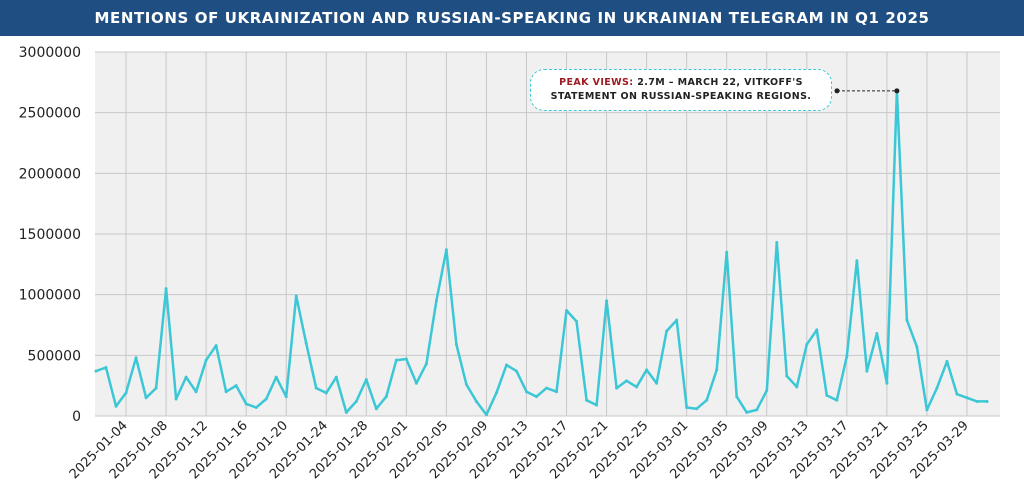 The height and width of the screenshot is (502, 1024). I want to click on peak-annotation-highlight: PEAK VIEWS:, so click(596, 82).